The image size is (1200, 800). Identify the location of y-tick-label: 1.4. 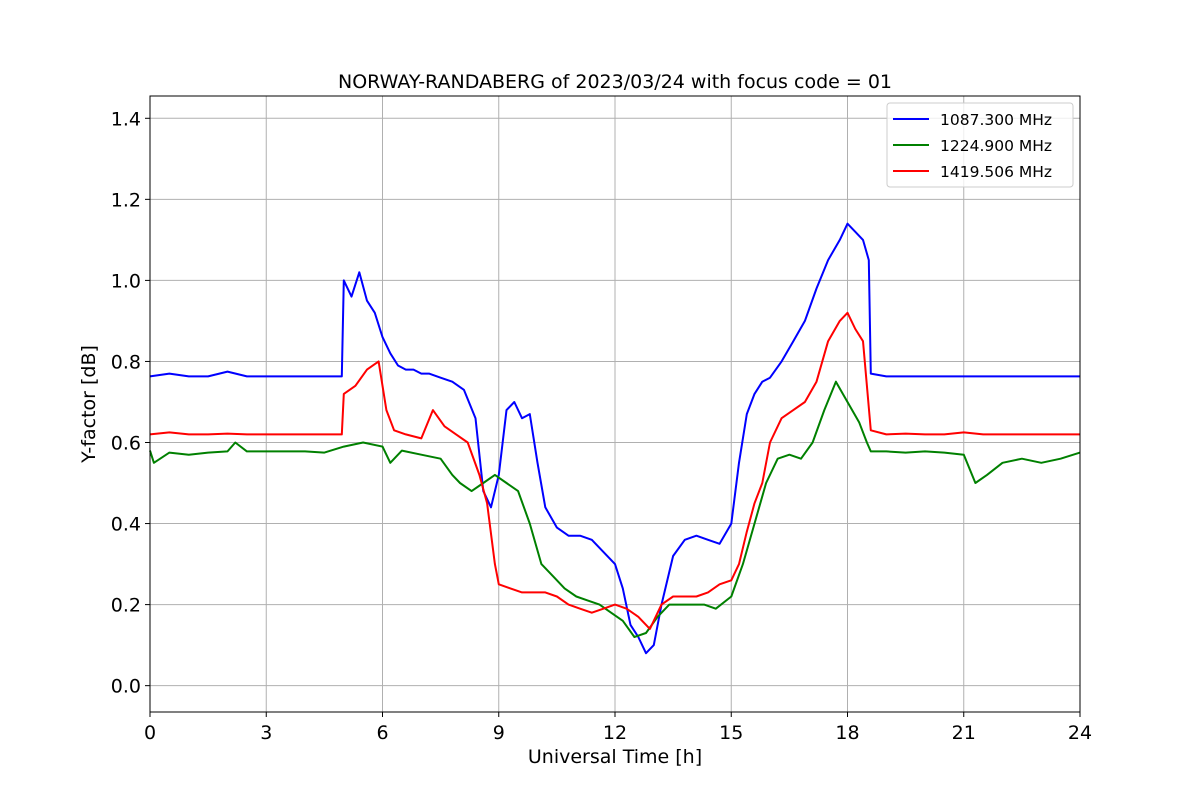
(126, 119).